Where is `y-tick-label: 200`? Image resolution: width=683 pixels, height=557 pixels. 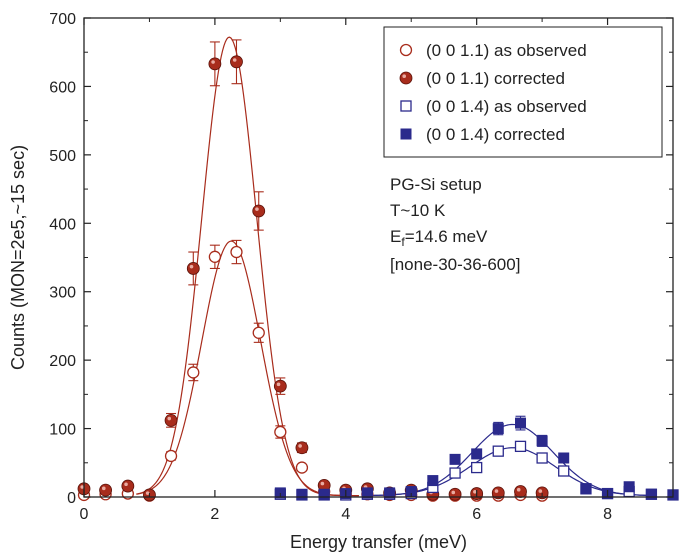
y-tick-label: 200 is located at coordinates (62, 361).